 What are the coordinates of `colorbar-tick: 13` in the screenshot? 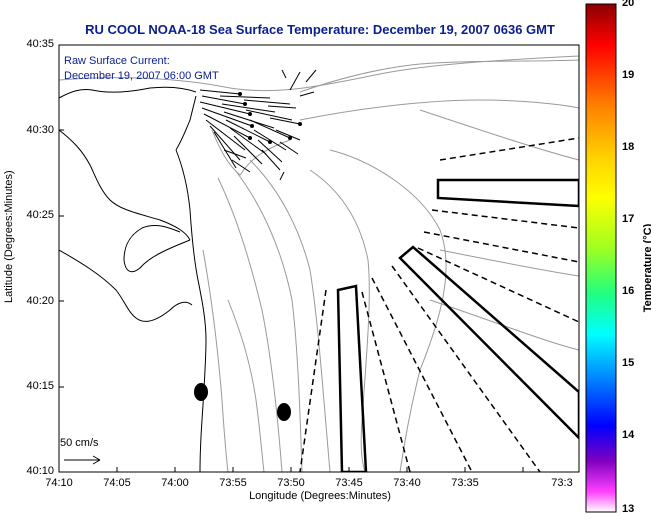 It's located at (628, 509).